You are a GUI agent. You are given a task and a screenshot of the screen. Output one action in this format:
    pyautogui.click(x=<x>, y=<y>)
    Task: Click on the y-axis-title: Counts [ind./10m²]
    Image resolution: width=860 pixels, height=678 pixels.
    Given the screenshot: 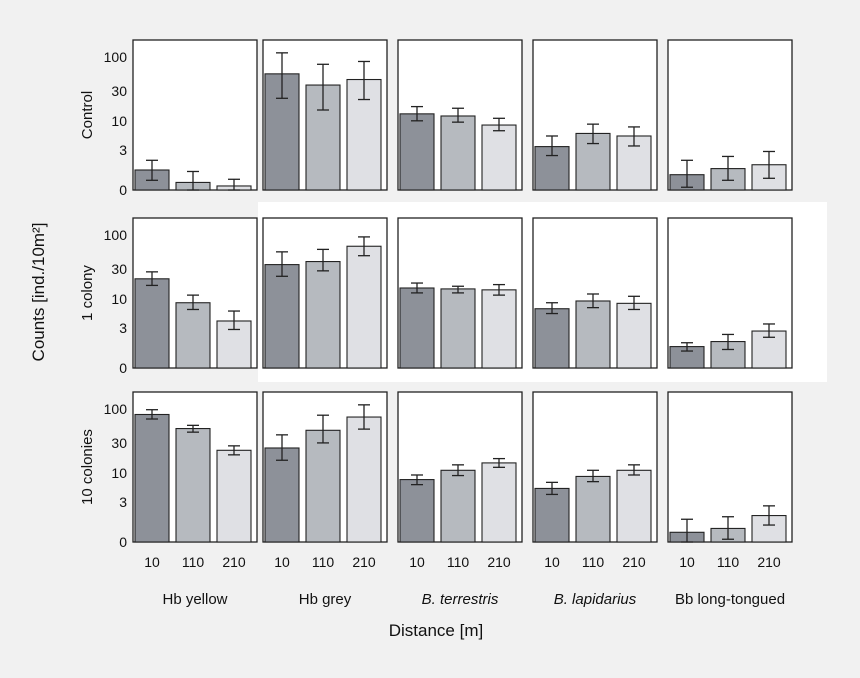 What is the action you would take?
    pyautogui.click(x=38, y=292)
    